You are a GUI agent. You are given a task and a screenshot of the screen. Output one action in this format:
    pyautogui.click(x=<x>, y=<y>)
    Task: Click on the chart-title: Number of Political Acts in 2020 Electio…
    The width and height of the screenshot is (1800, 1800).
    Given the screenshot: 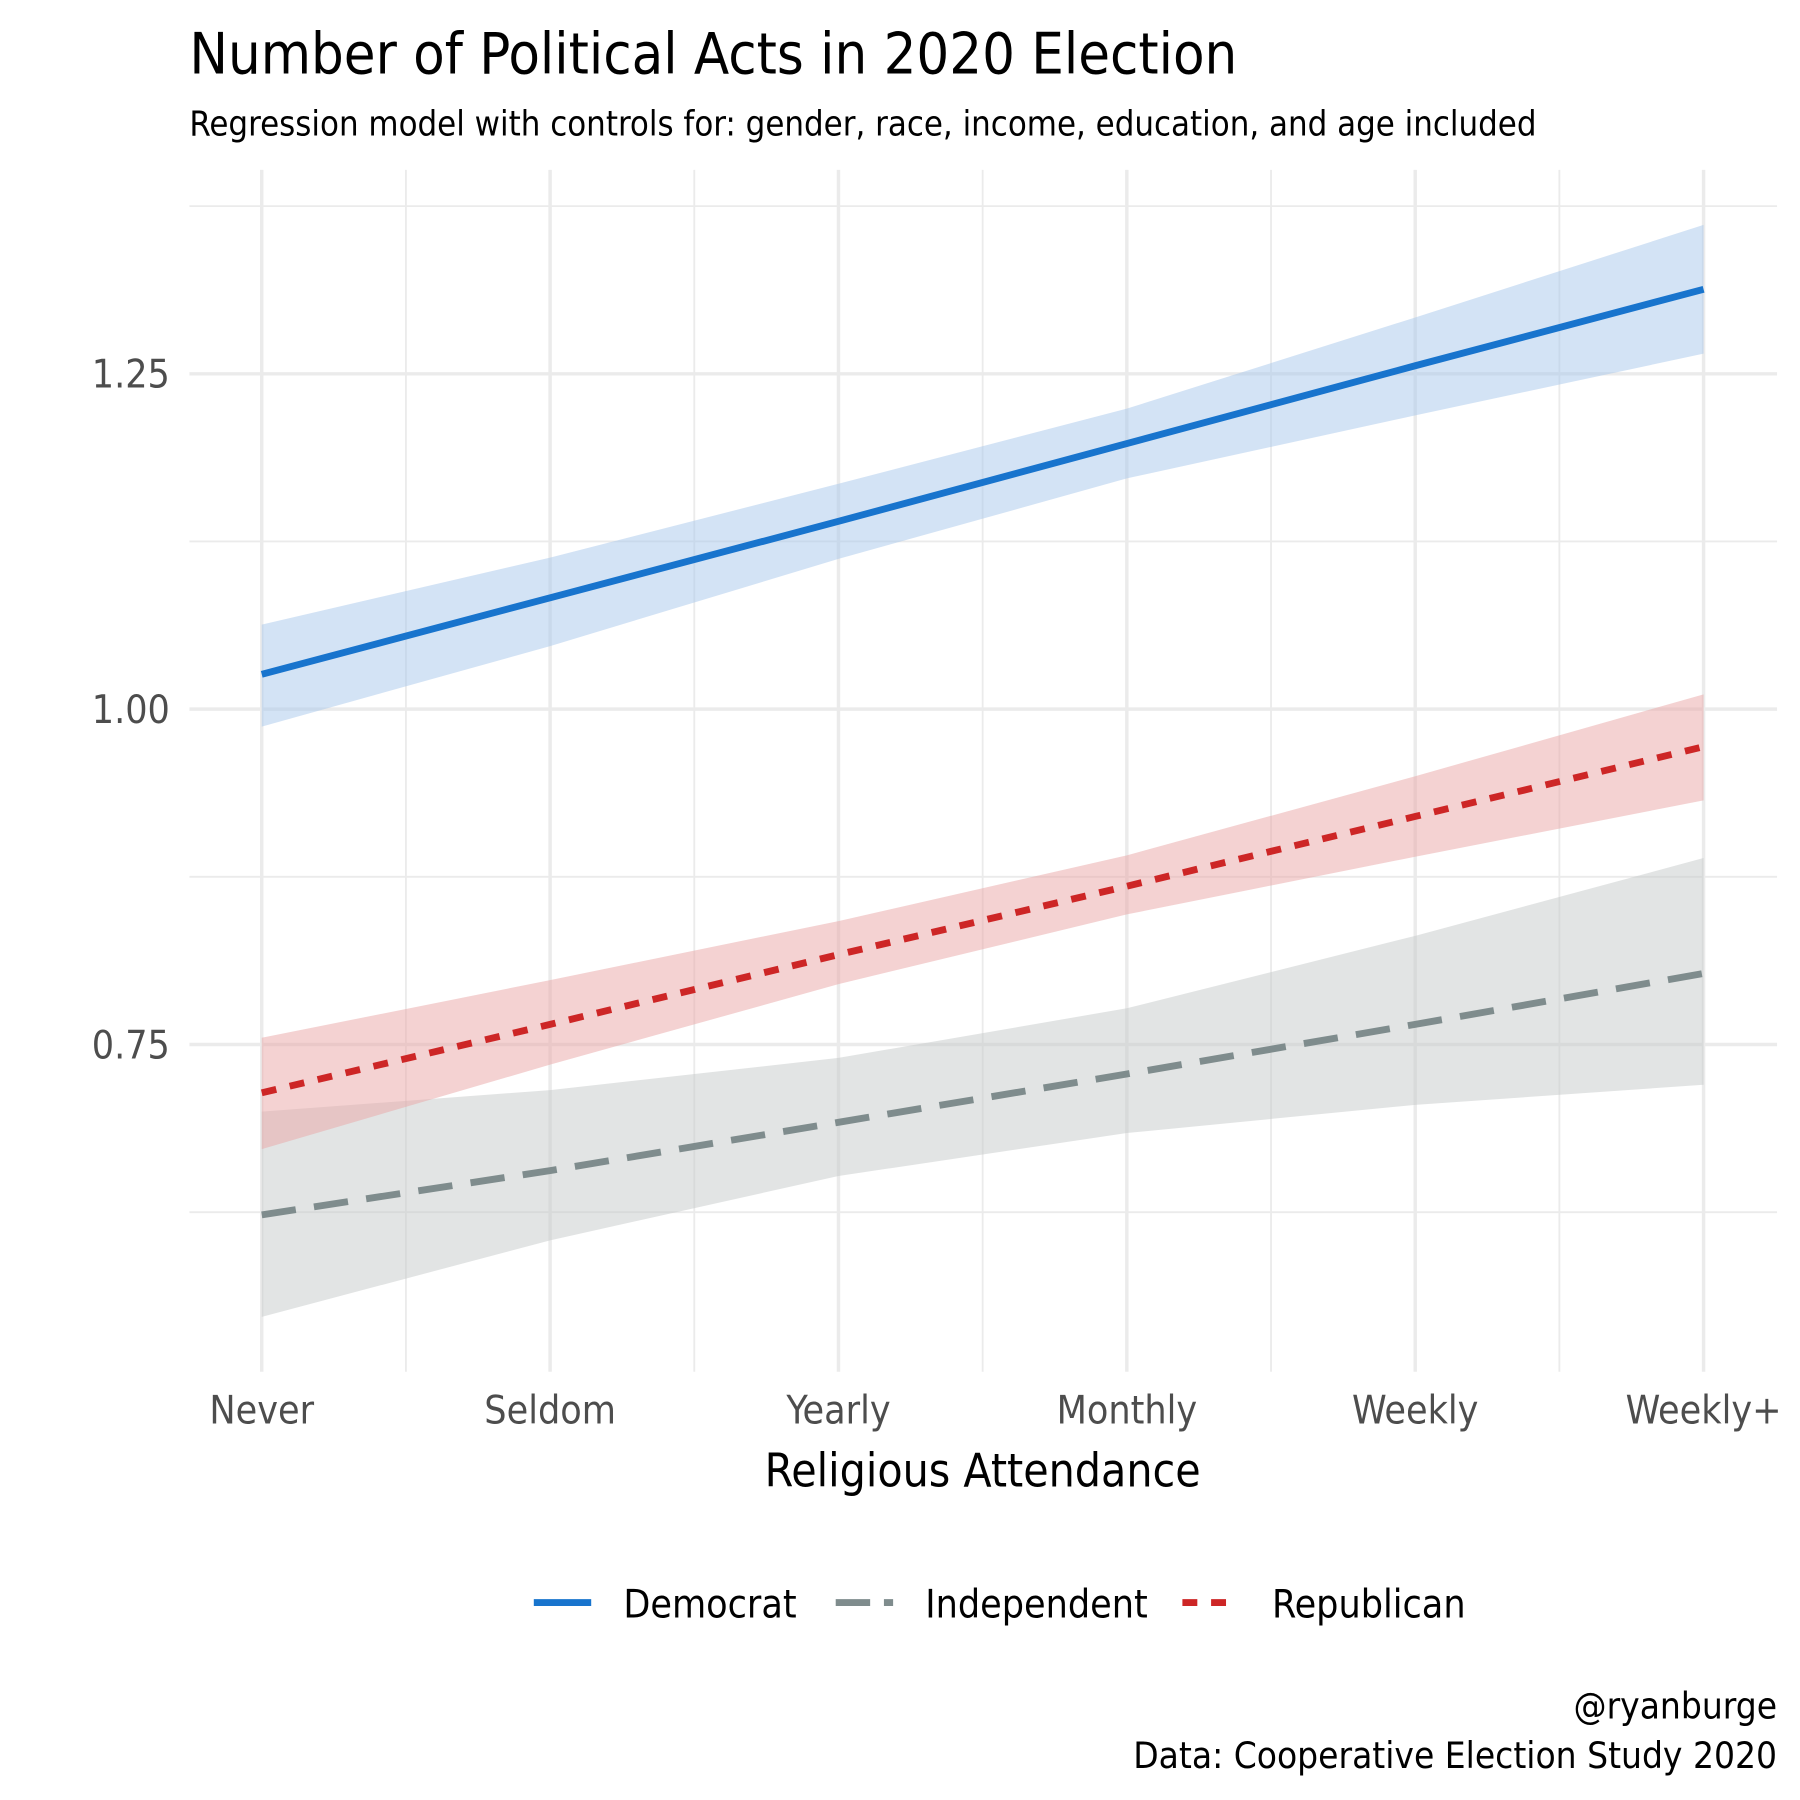 What is the action you would take?
    pyautogui.click(x=713, y=53)
    